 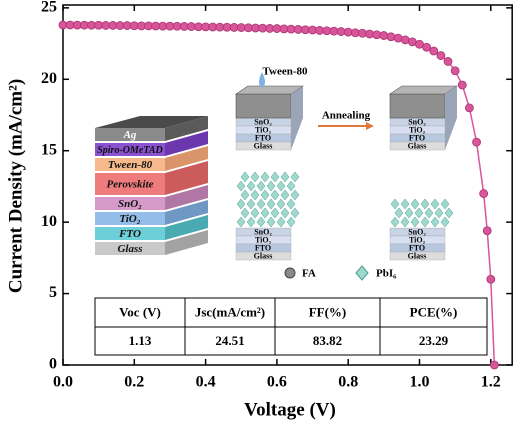 What do you see at coordinates (263, 106) in the screenshot?
I see `film-block` at bounding box center [263, 106].